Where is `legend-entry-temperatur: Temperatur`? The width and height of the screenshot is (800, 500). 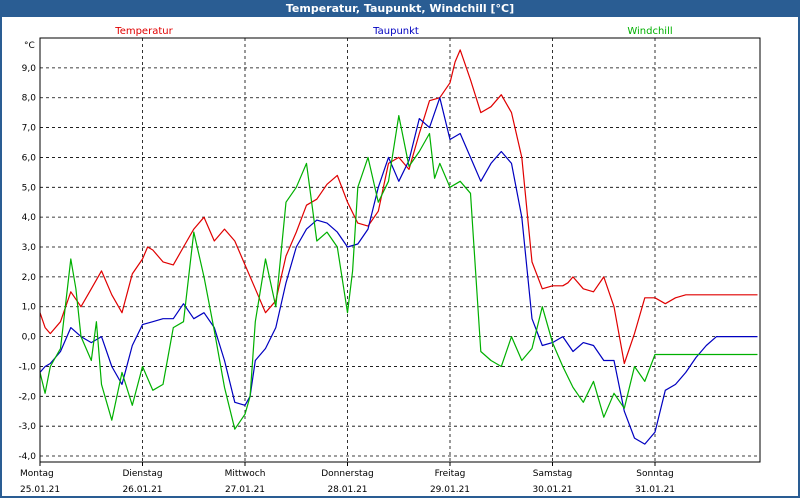
legend-entry-temperatur: Temperatur is located at coordinates (143, 31).